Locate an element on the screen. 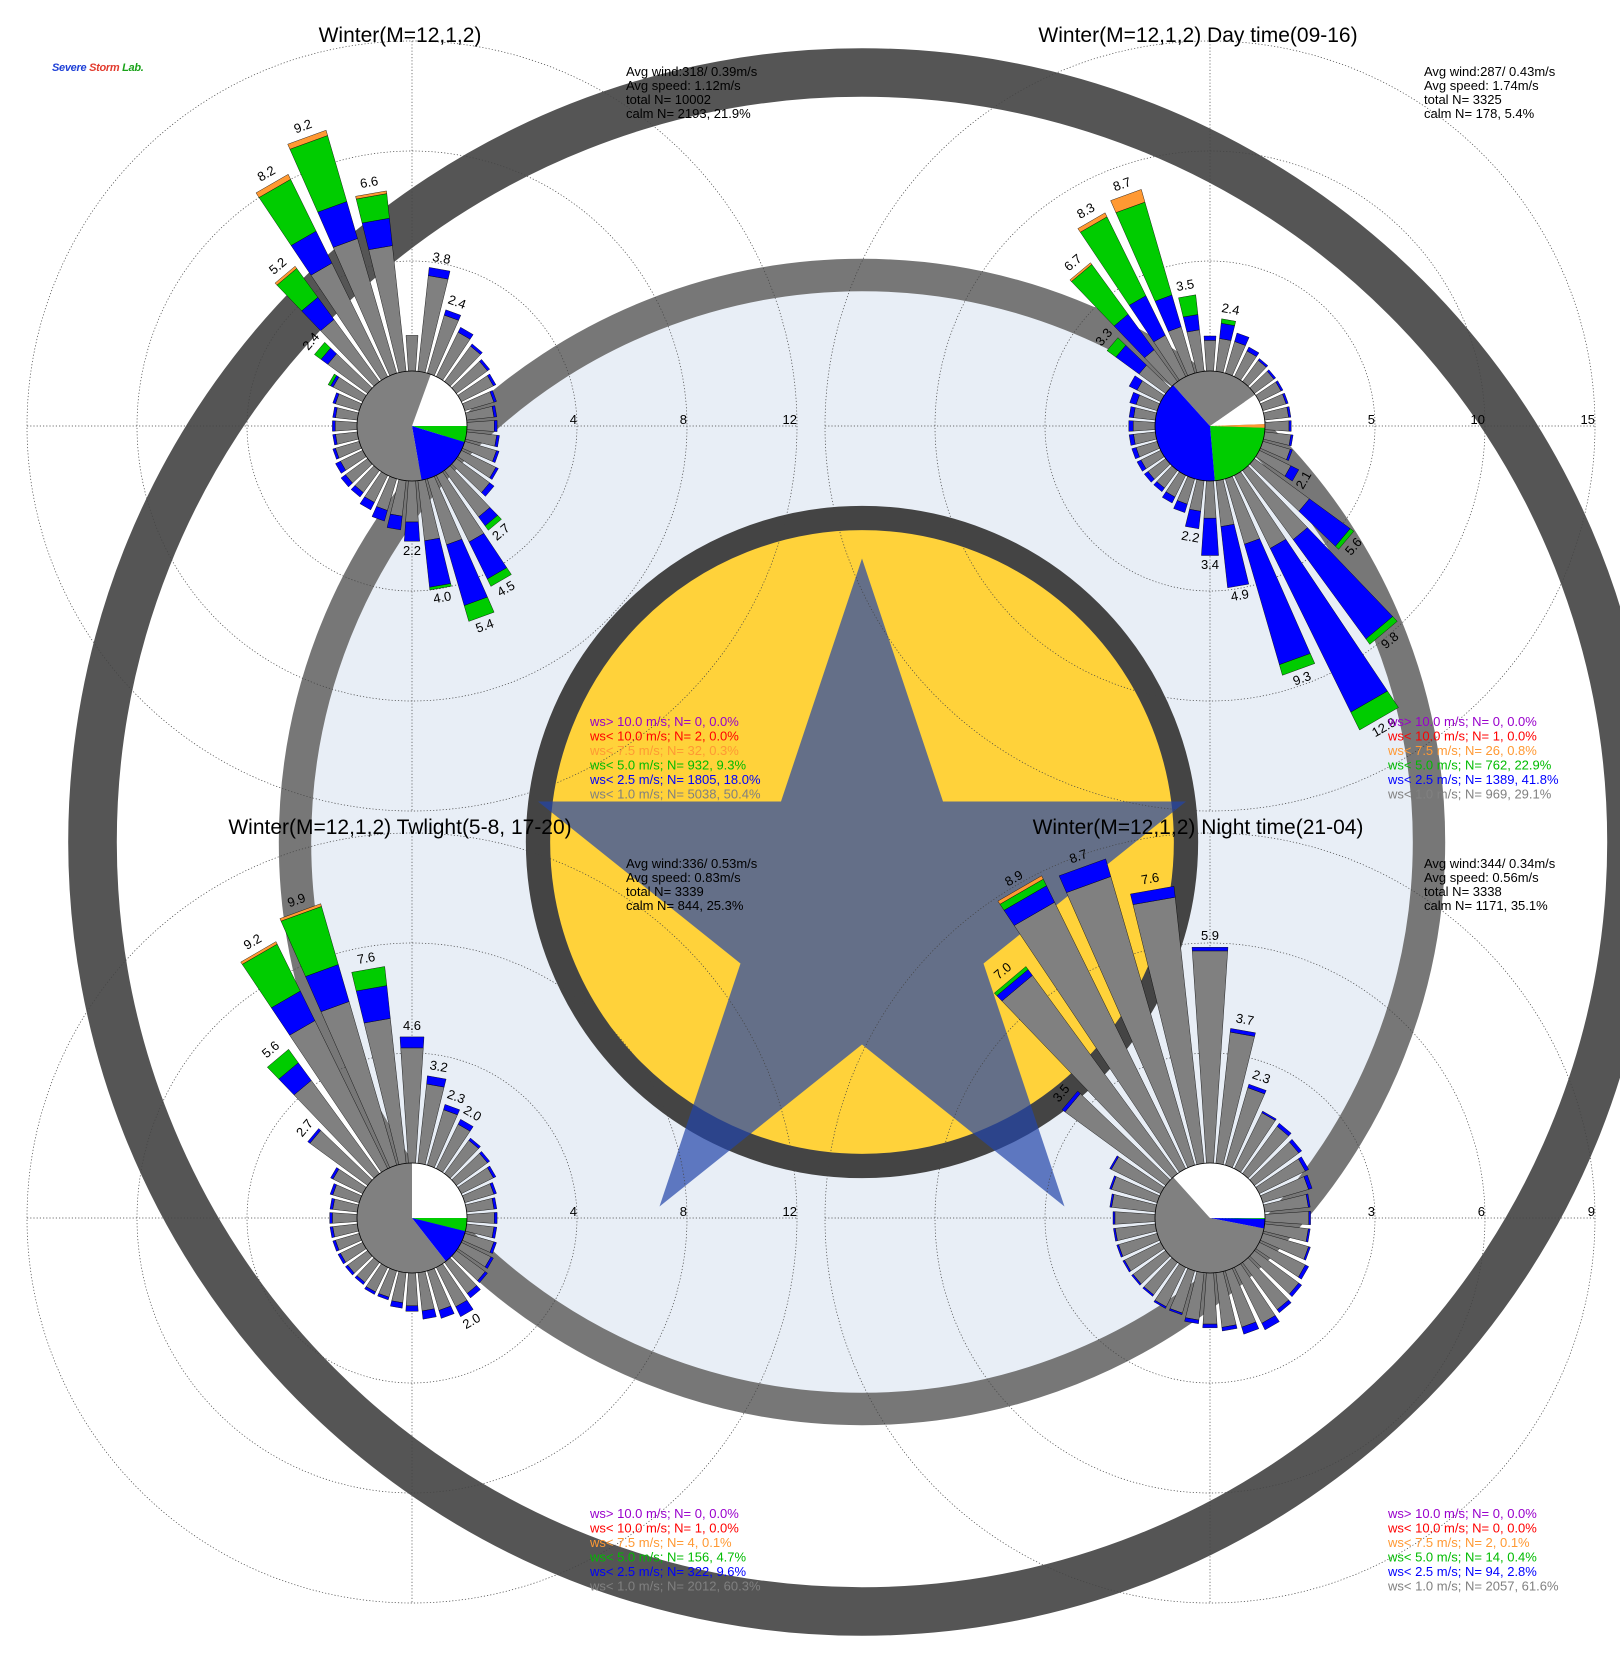 This screenshot has height=1662, width=1620. stats-avg-speed: Avg speed: 1.74m/s is located at coordinates (1481, 85).